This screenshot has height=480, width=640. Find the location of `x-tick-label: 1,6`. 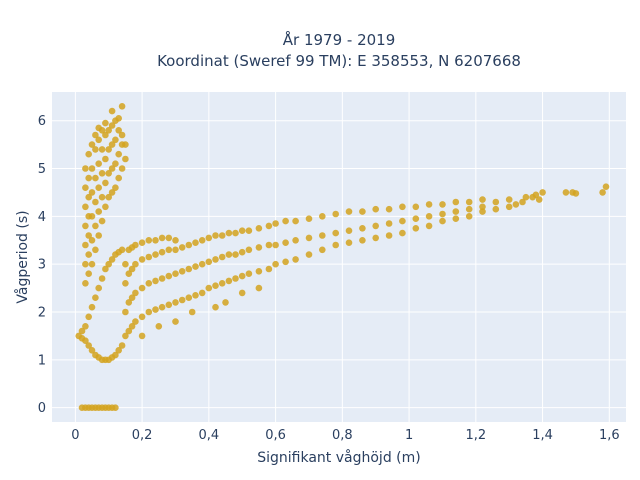

x-tick-label: 1,6 is located at coordinates (609, 435).